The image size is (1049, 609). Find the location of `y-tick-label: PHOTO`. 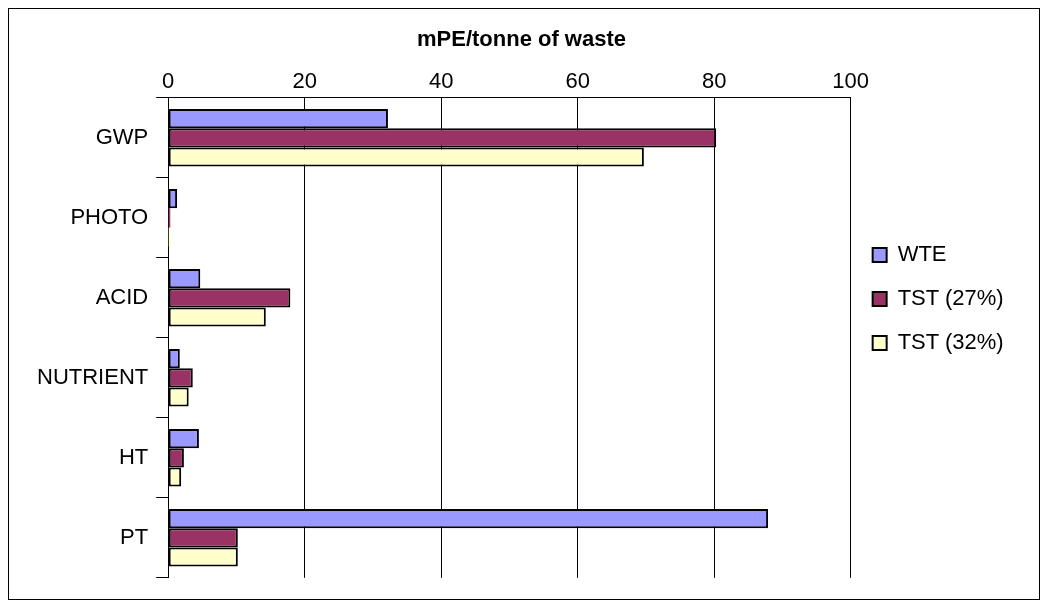

y-tick-label: PHOTO is located at coordinates (109, 216).